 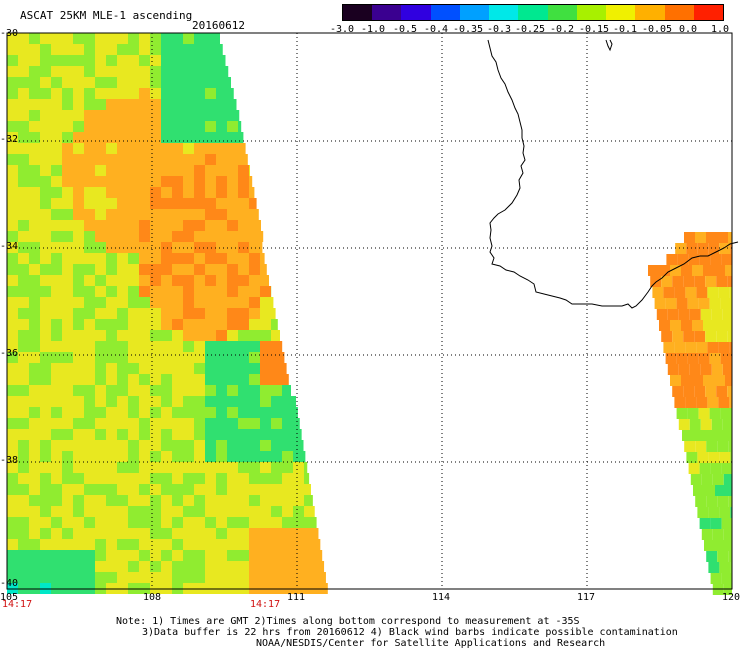 What do you see at coordinates (441, 597) in the screenshot?
I see `longitude-label: 114` at bounding box center [441, 597].